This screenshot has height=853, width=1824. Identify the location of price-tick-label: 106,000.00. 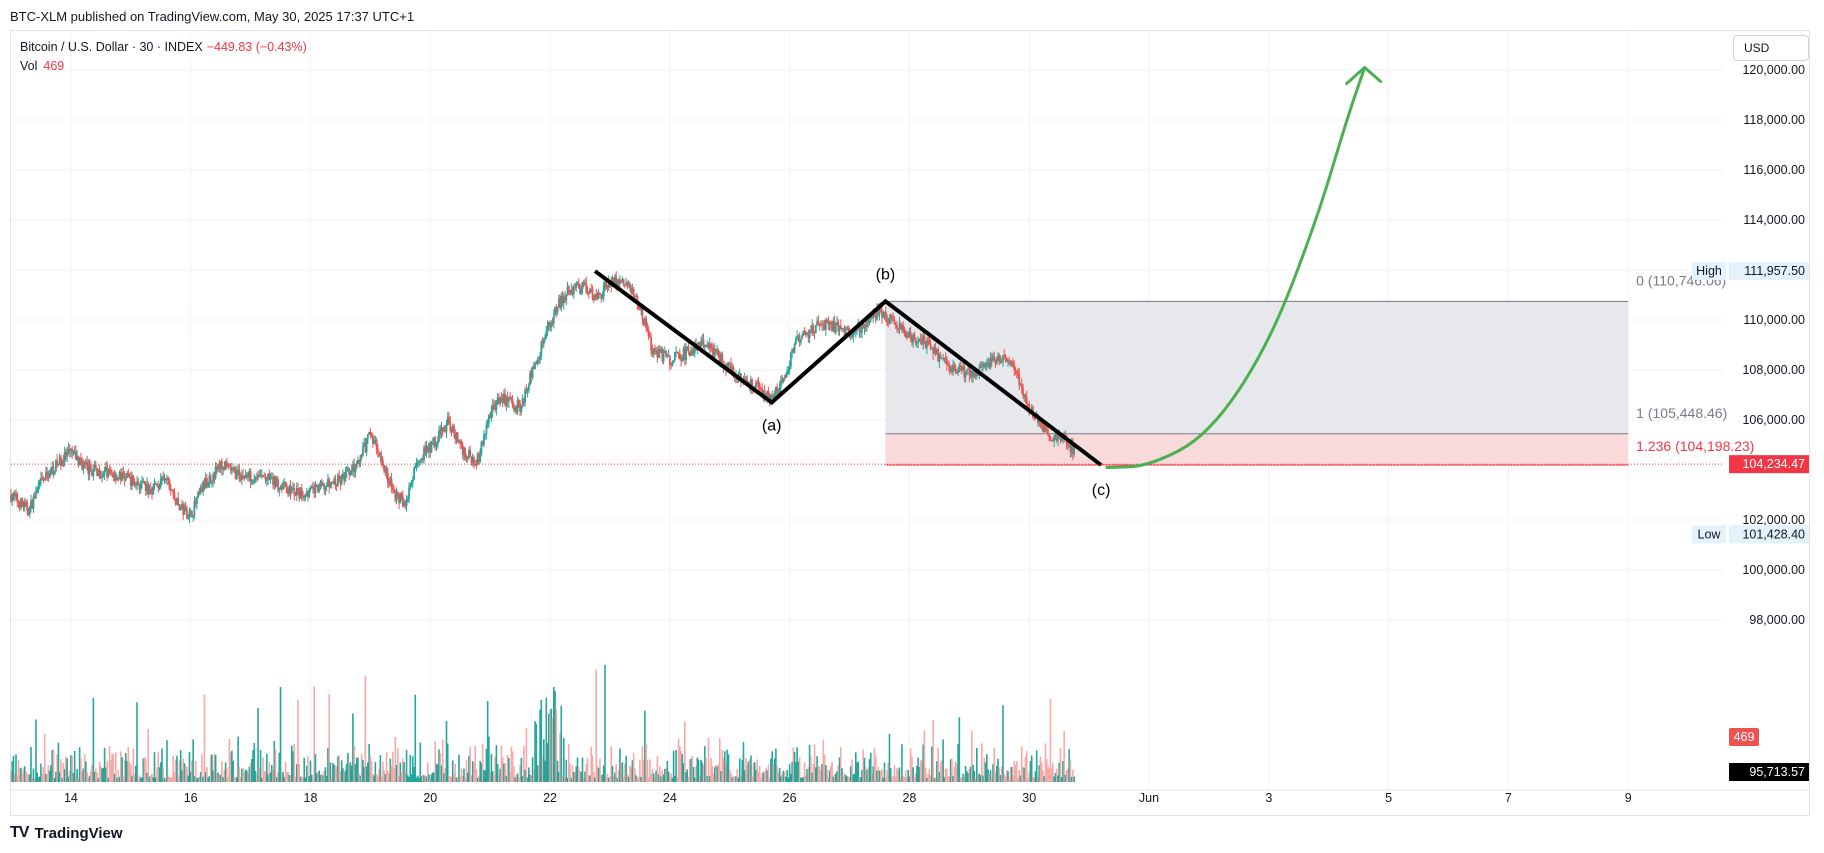
(1773, 420).